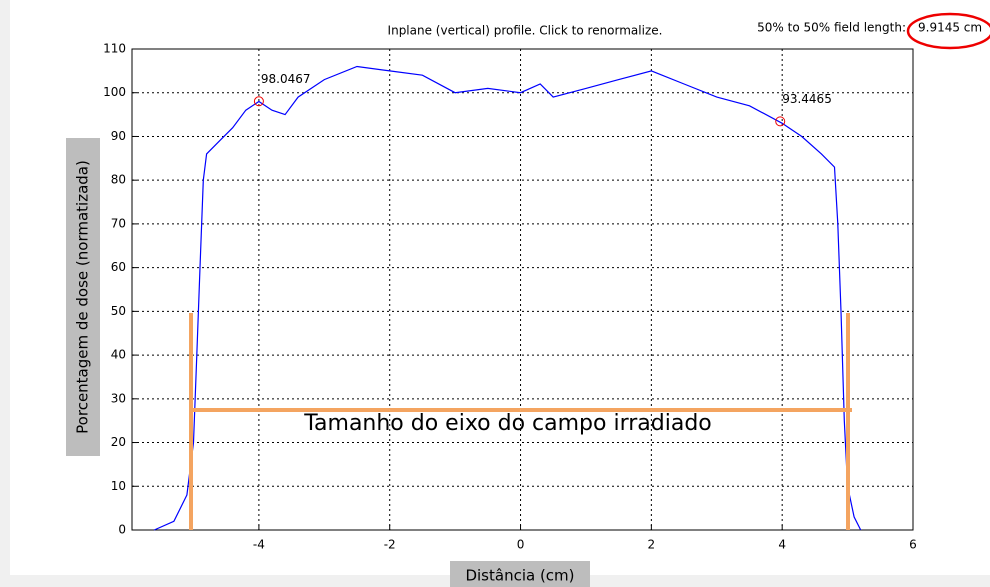  What do you see at coordinates (118, 136) in the screenshot?
I see `y-tick-label: 90` at bounding box center [118, 136].